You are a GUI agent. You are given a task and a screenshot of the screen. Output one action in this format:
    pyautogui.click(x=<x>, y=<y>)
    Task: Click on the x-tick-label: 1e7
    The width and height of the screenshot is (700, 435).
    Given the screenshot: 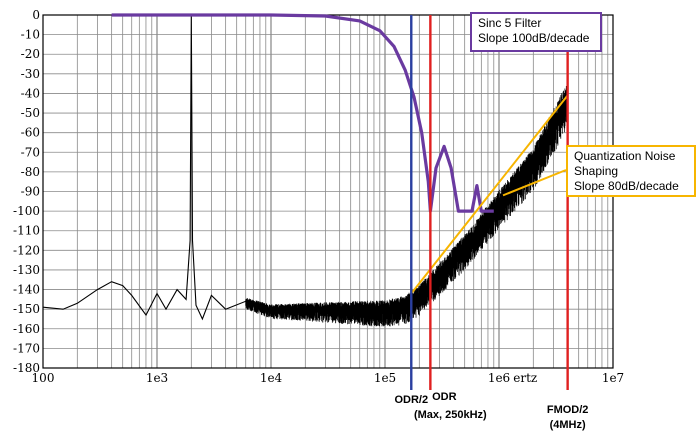 What is the action you would take?
    pyautogui.click(x=613, y=378)
    